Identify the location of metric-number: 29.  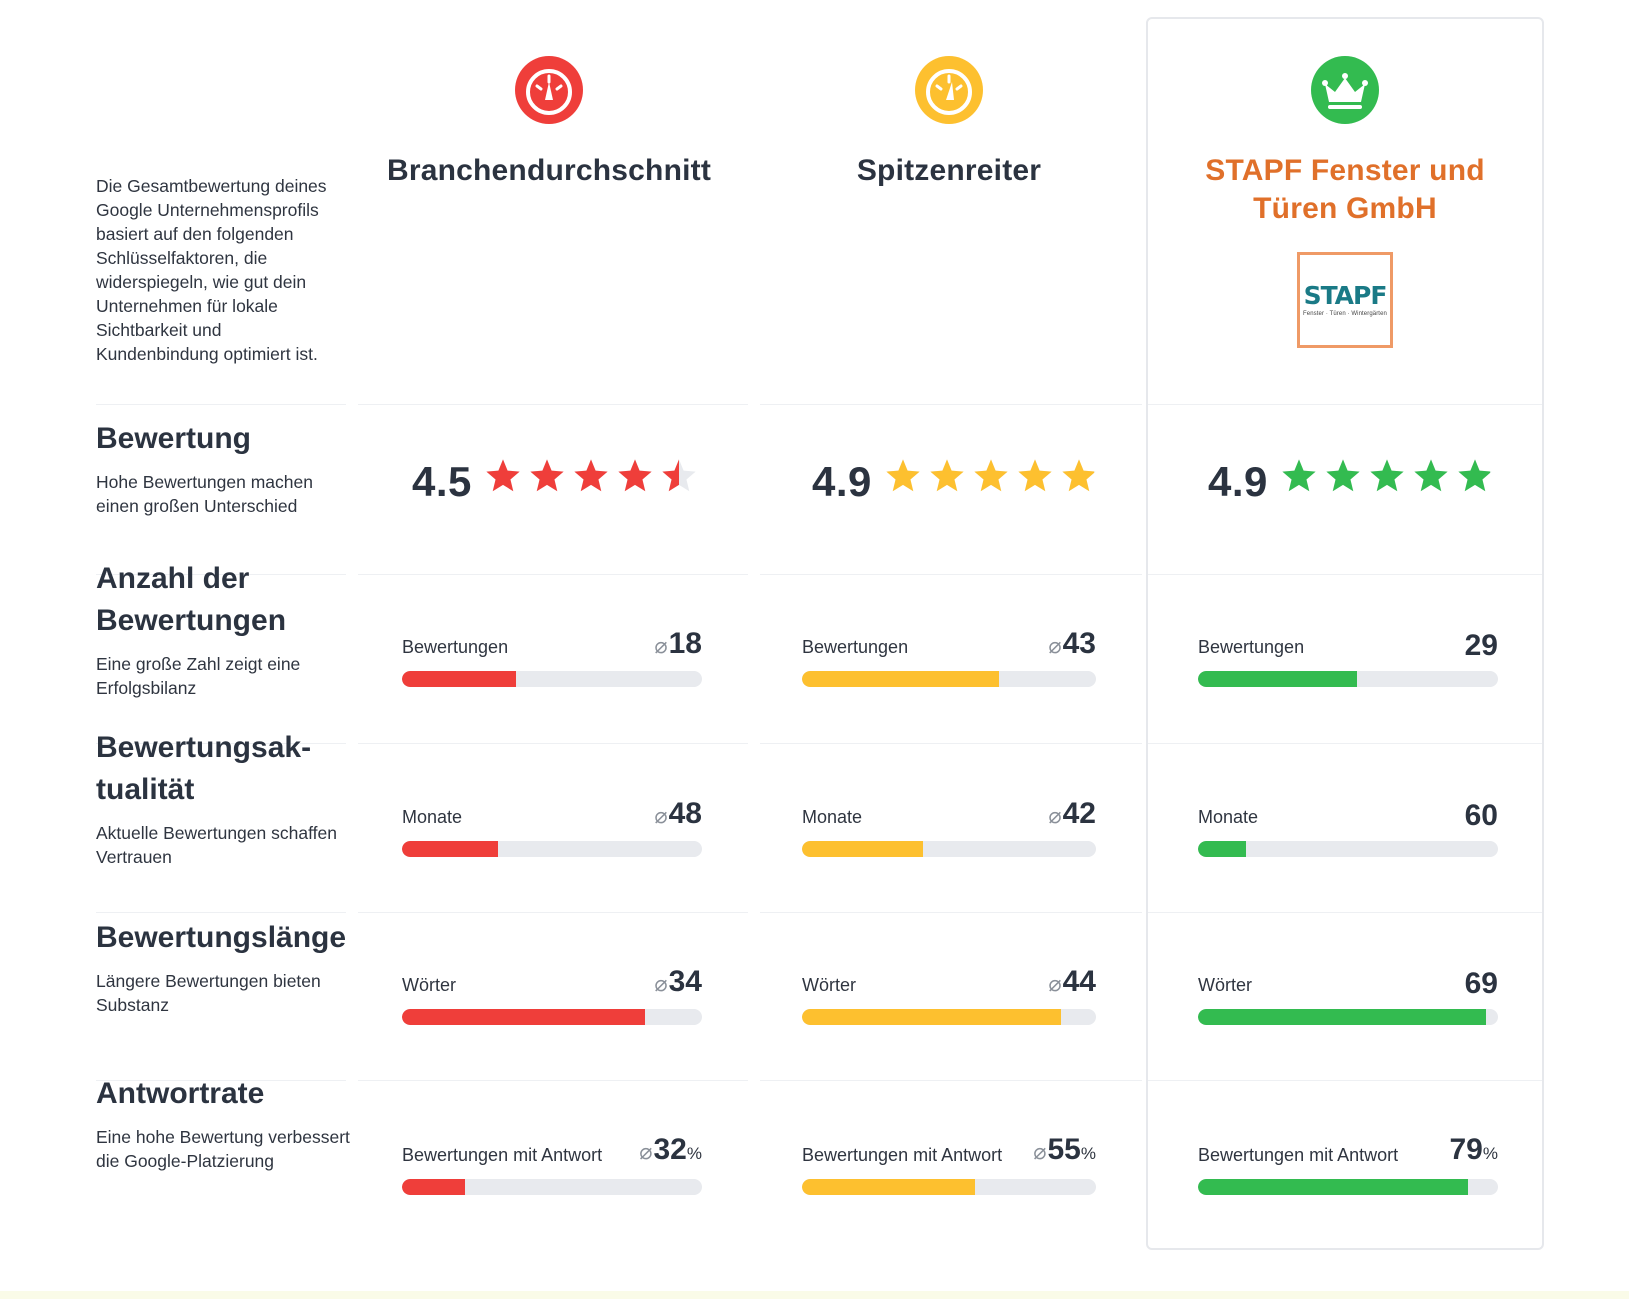
(1481, 645).